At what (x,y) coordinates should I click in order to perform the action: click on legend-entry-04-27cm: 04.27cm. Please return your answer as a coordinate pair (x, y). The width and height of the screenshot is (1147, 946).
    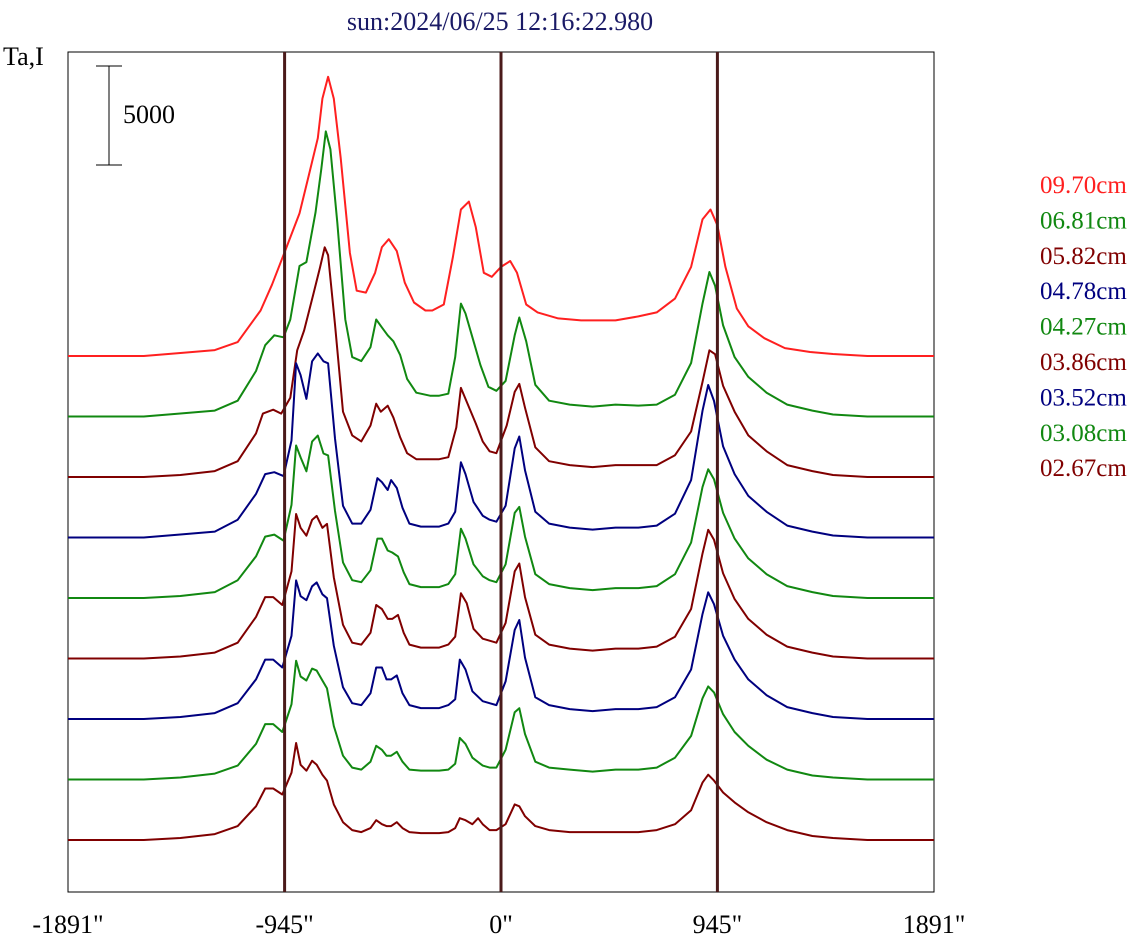
    Looking at the image, I should click on (1083, 327).